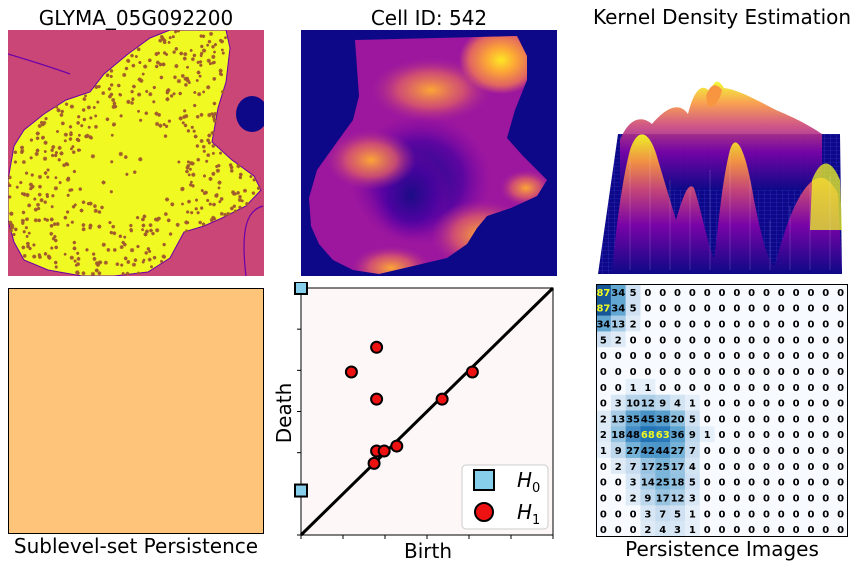  What do you see at coordinates (301, 288) in the screenshot?
I see `h0-point` at bounding box center [301, 288].